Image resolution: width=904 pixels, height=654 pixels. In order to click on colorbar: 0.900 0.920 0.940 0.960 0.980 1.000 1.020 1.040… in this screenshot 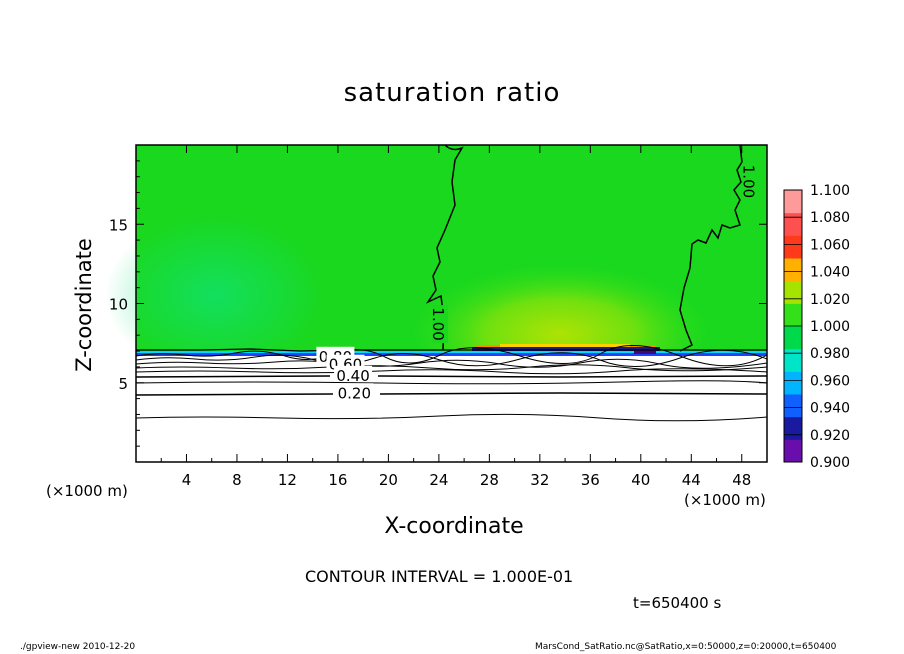, I will do `click(816, 327)`.